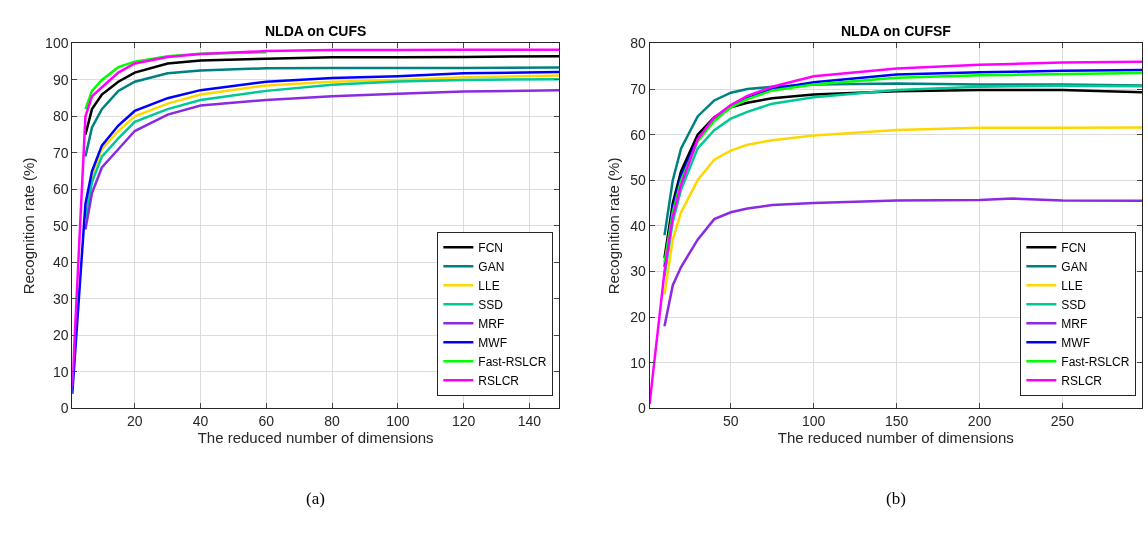 The width and height of the screenshot is (1148, 533). Describe the element at coordinates (896, 31) in the screenshot. I see `chart-title: NLDA on CUFSF` at that location.